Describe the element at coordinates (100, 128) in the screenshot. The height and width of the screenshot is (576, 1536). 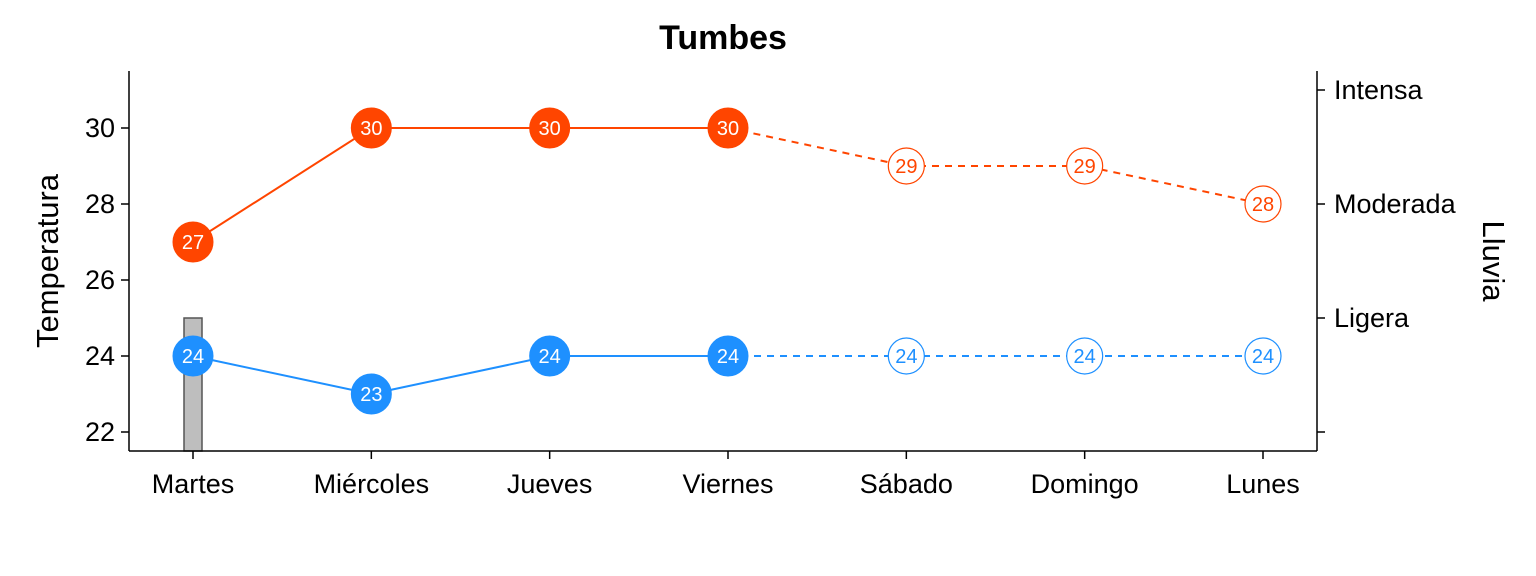
I see `y-tick-label: 30` at that location.